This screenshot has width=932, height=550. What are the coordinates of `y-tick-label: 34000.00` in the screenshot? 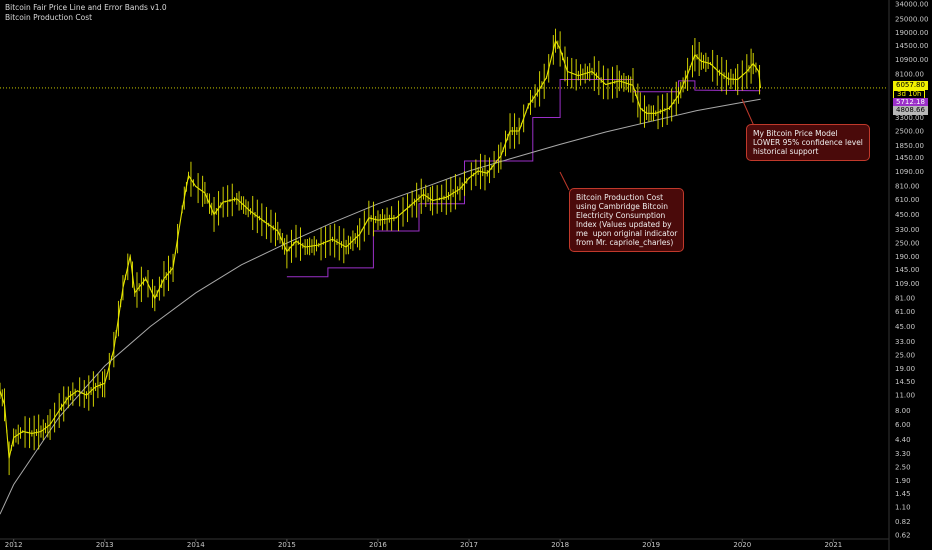 It's located at (911, 5).